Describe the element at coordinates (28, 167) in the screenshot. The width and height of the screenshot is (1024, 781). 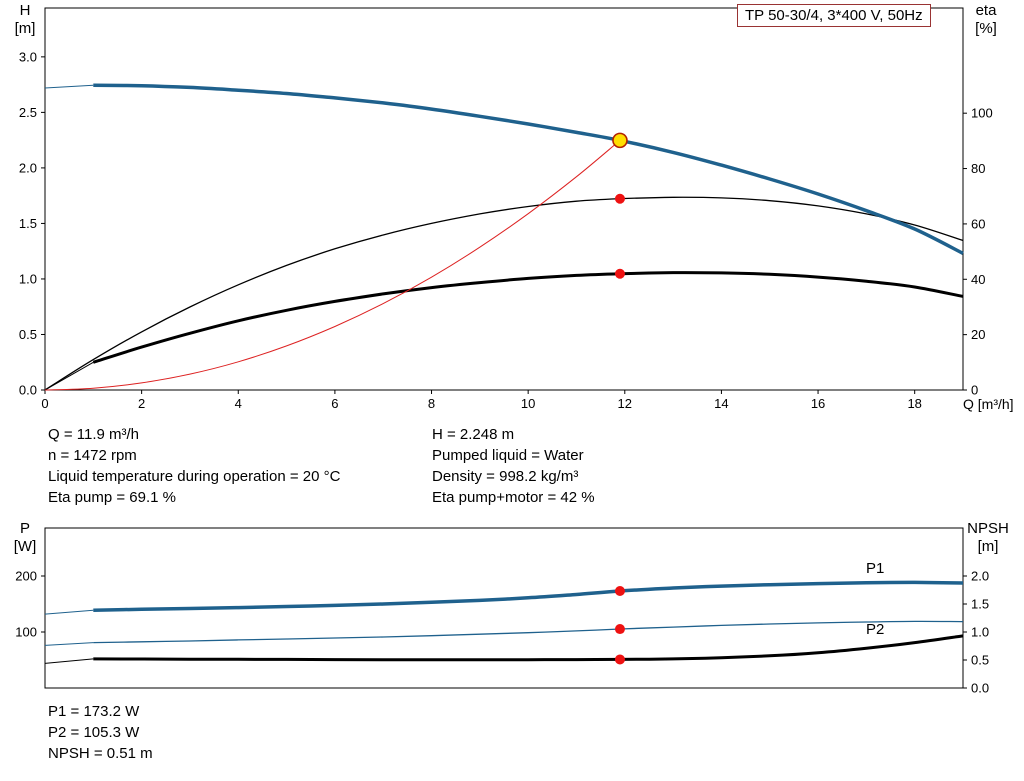
I see `left-tick-label: 2.0` at that location.